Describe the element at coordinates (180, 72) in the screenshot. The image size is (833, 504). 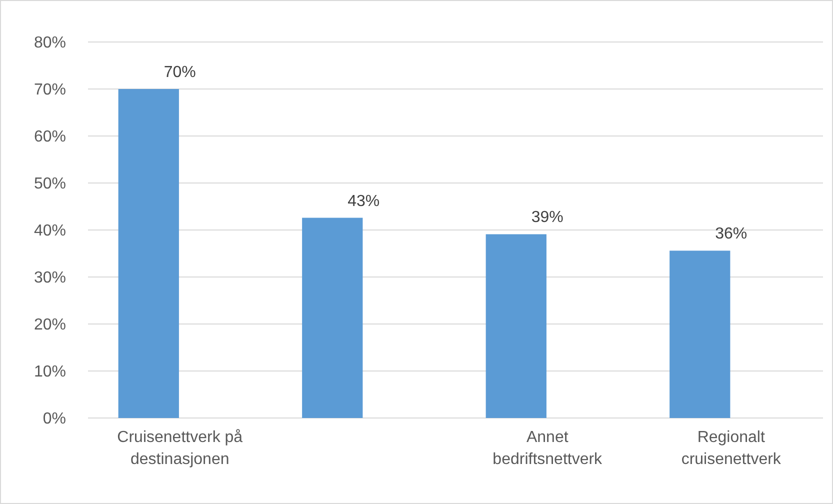
I see `data-label: 70%` at that location.